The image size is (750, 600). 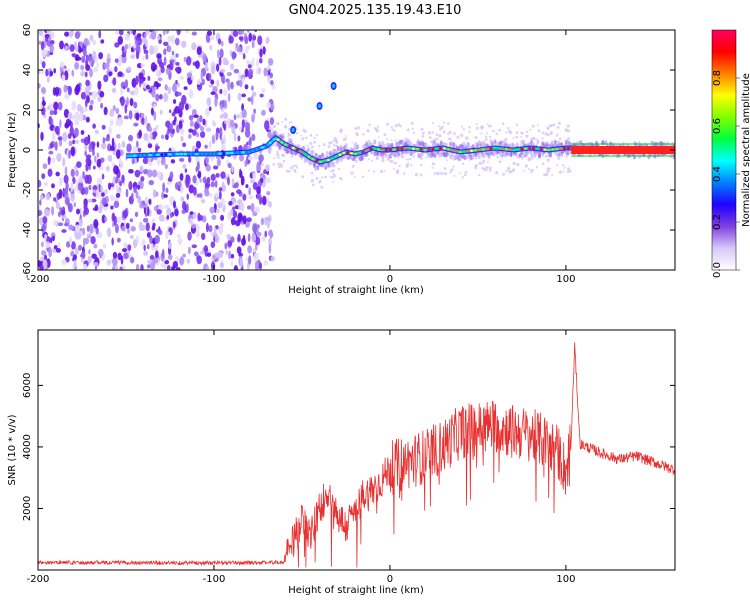 I want to click on branch-cell, so click(x=293, y=130).